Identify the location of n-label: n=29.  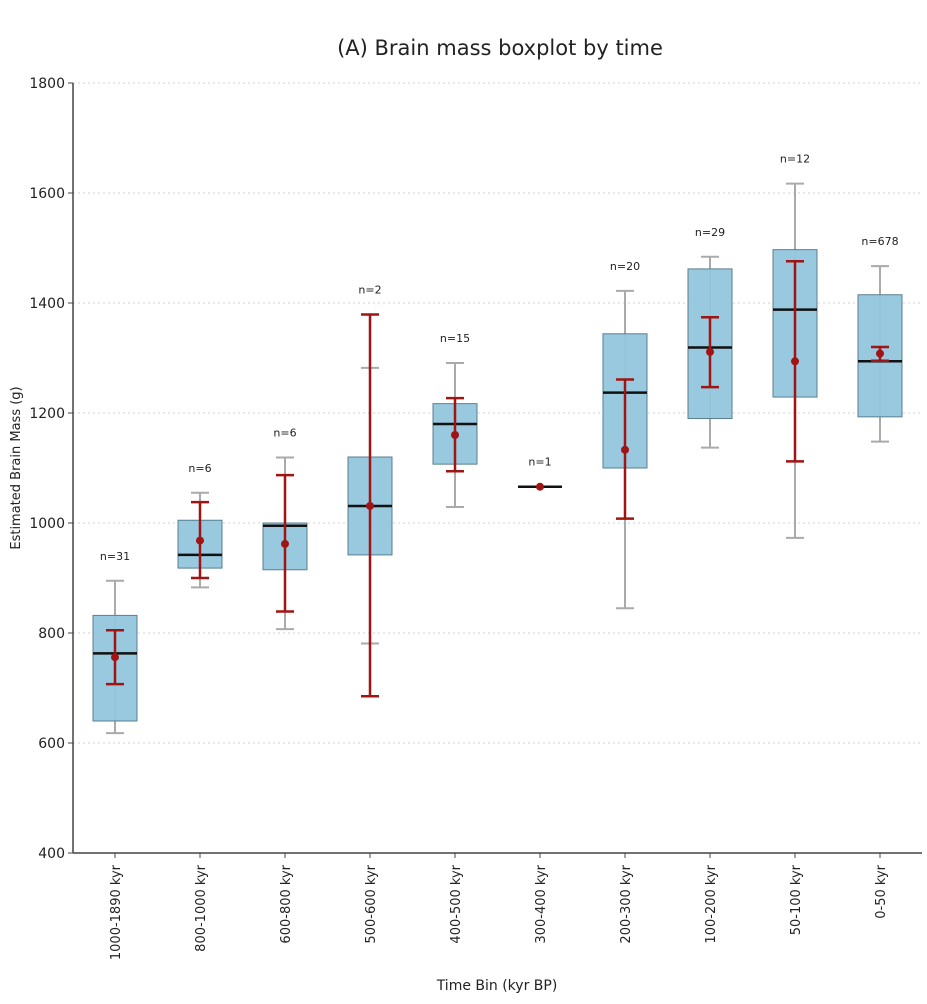
(710, 232).